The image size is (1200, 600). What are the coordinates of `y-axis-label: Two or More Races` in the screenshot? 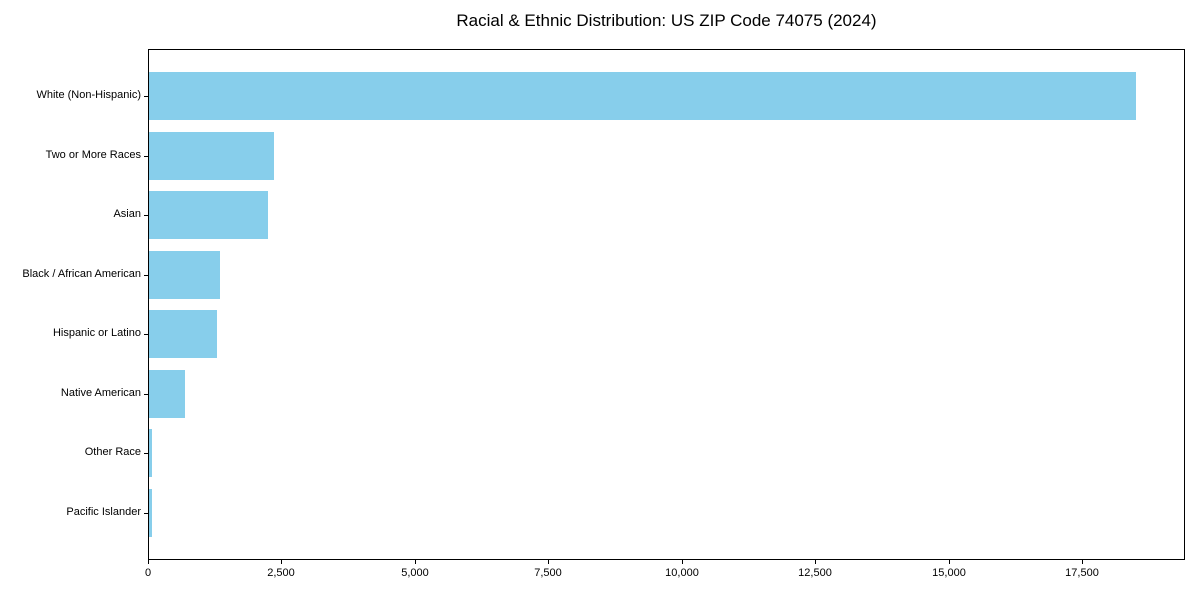 It's located at (93, 154).